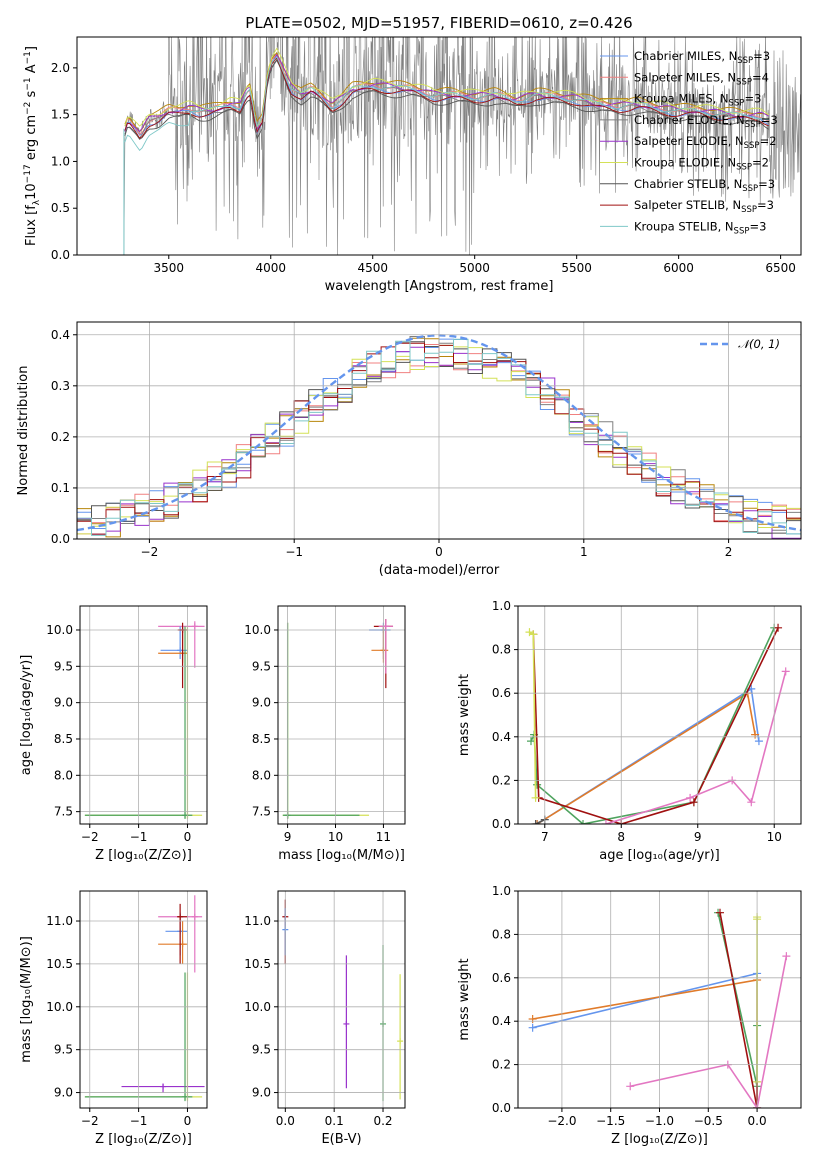 The image size is (819, 1170). Describe the element at coordinates (31, 95) in the screenshot. I see `y-axis-label-part: s` at that location.